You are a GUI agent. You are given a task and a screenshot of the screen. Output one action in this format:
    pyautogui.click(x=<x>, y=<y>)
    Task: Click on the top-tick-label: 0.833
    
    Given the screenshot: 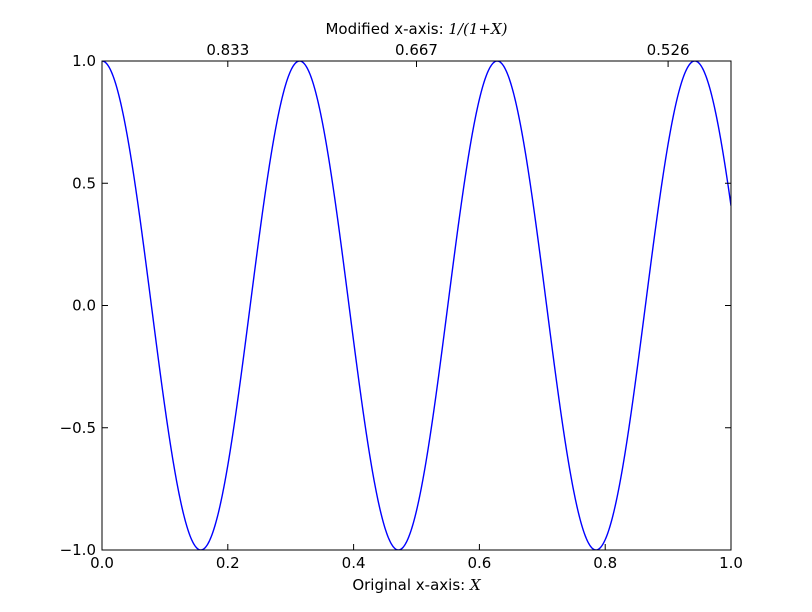 What is the action you would take?
    pyautogui.click(x=227, y=50)
    